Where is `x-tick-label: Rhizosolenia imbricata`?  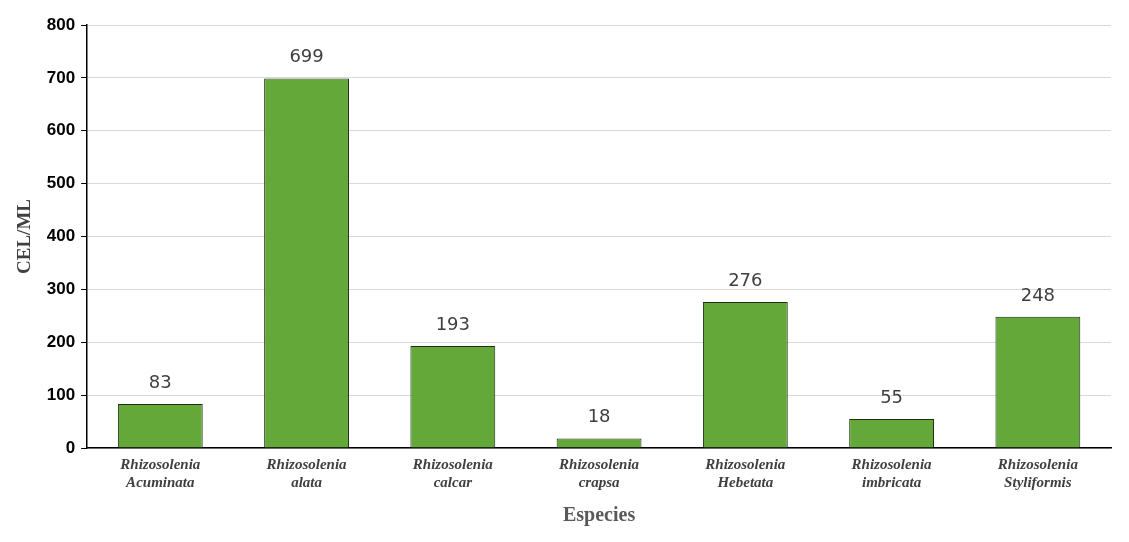
x-tick-label: Rhizosolenia imbricata is located at coordinates (891, 472).